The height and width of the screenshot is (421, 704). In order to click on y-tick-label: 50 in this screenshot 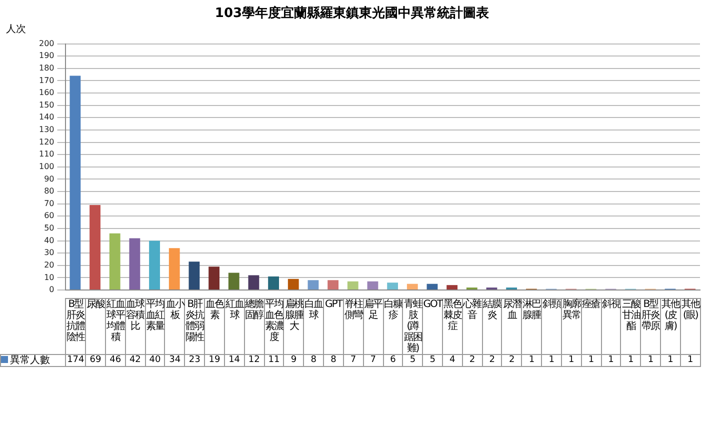, I will do `click(49, 228)`.